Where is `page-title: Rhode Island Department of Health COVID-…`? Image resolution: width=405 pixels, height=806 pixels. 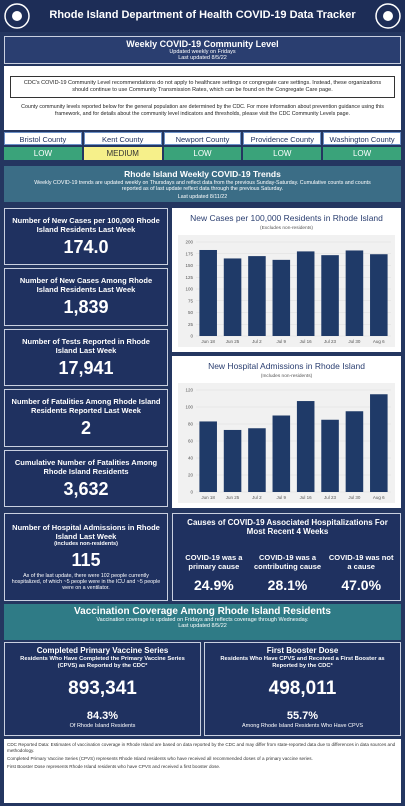 page-title: Rhode Island Department of Health COVID-… is located at coordinates (202, 15).